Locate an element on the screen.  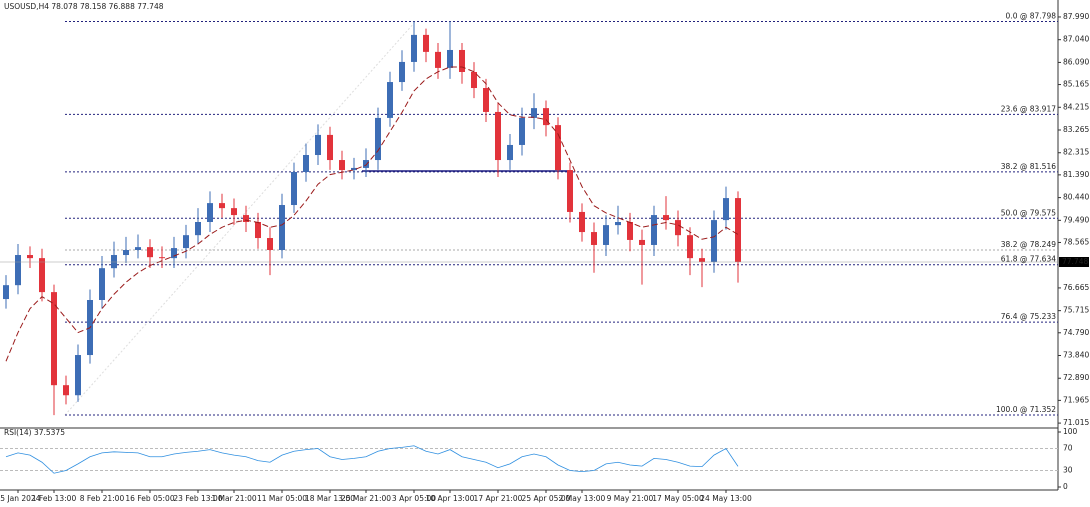
x-tick-label: 17 May 05:00 is located at coordinates (678, 498).